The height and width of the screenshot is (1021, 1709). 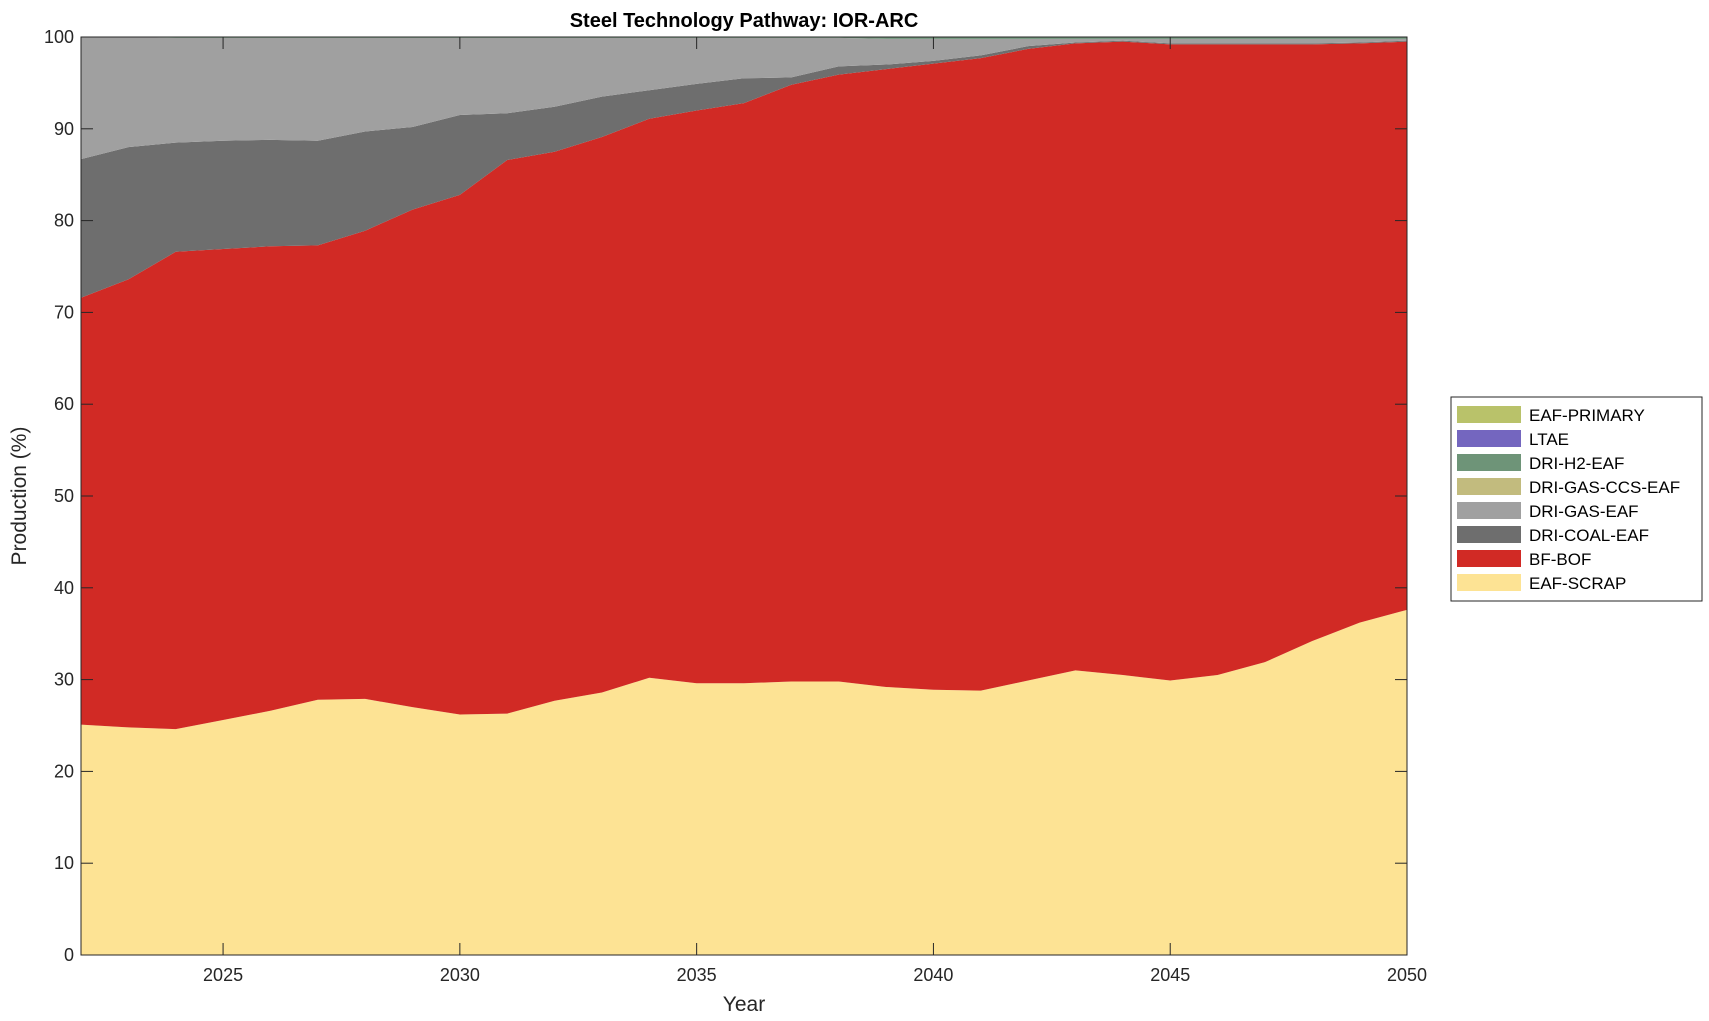 I want to click on x-axis-label: Year, so click(x=744, y=1004).